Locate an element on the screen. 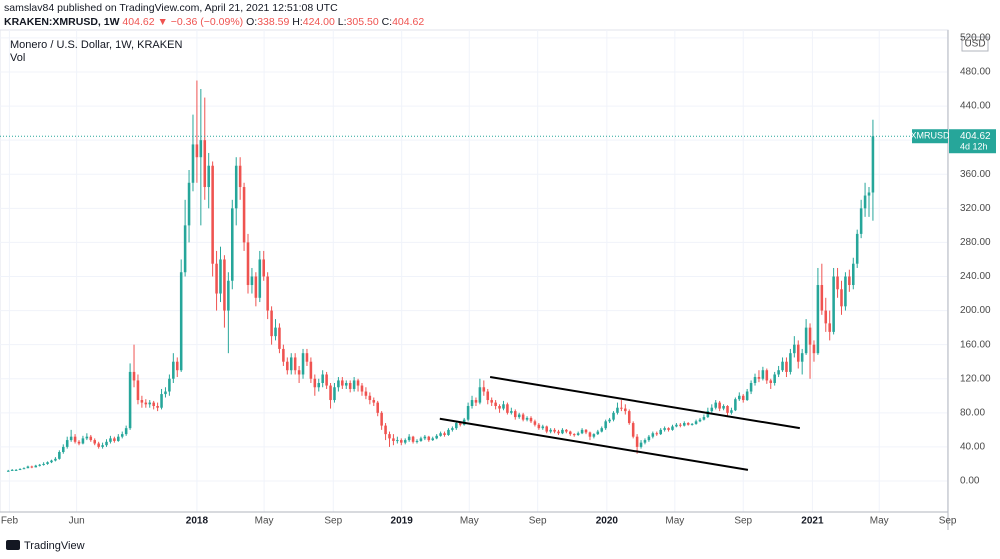 This screenshot has height=559, width=1000. y-tick-label: 280.00 is located at coordinates (975, 242).